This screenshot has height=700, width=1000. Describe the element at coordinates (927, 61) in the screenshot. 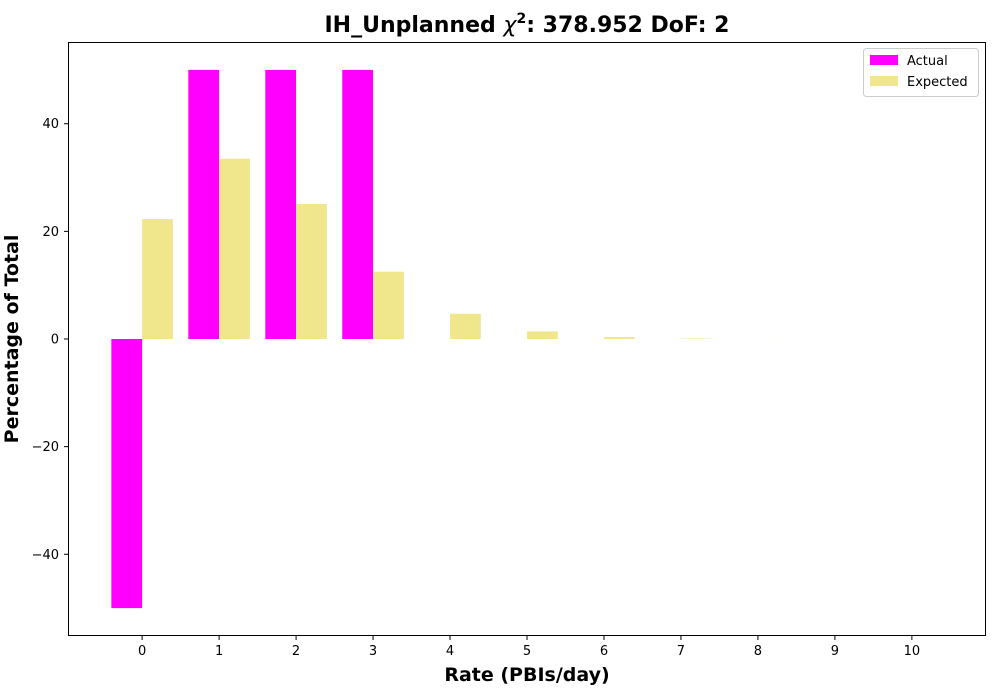

I see `legend-label-actual: Actual` at that location.